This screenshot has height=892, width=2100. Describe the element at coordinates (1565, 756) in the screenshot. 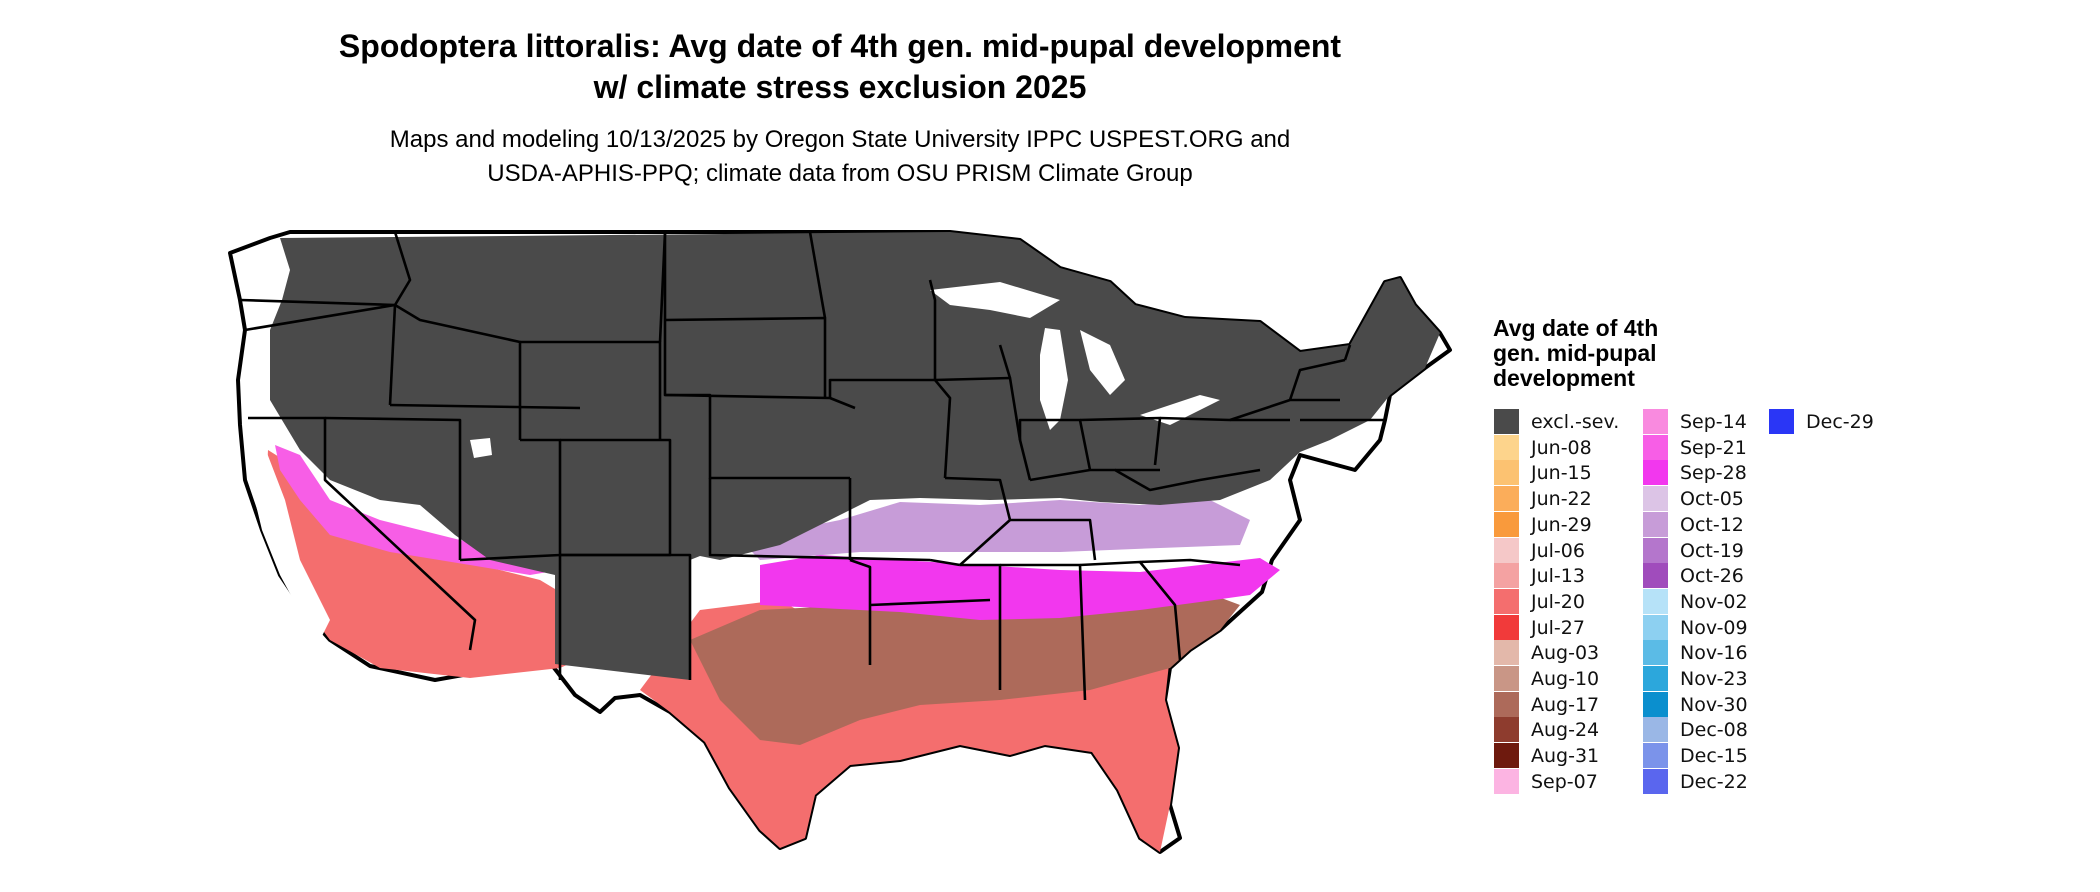

I see `legend-label: Aug-31` at that location.